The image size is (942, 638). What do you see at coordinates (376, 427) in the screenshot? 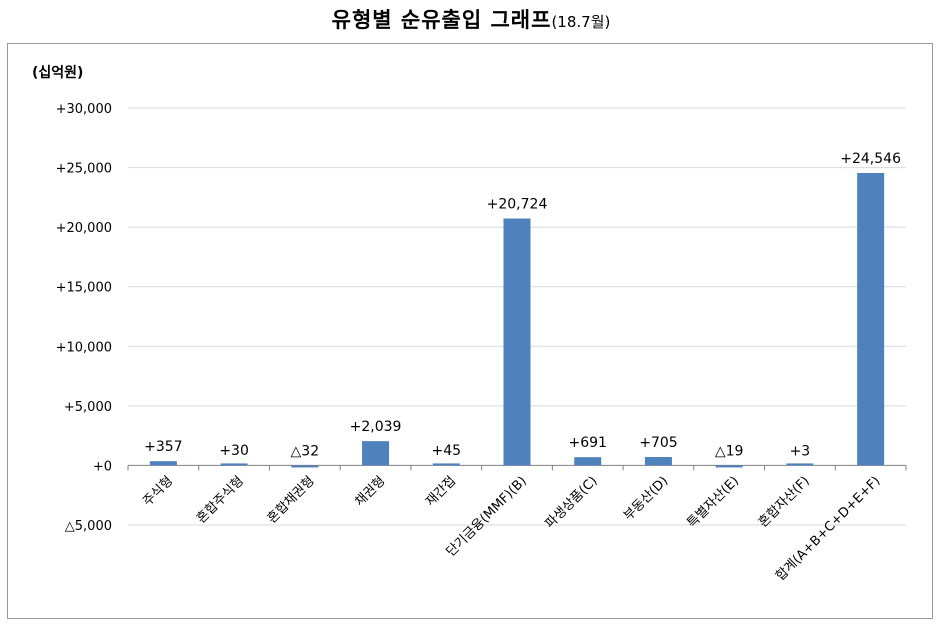
I see `data-label: +2,039` at bounding box center [376, 427].